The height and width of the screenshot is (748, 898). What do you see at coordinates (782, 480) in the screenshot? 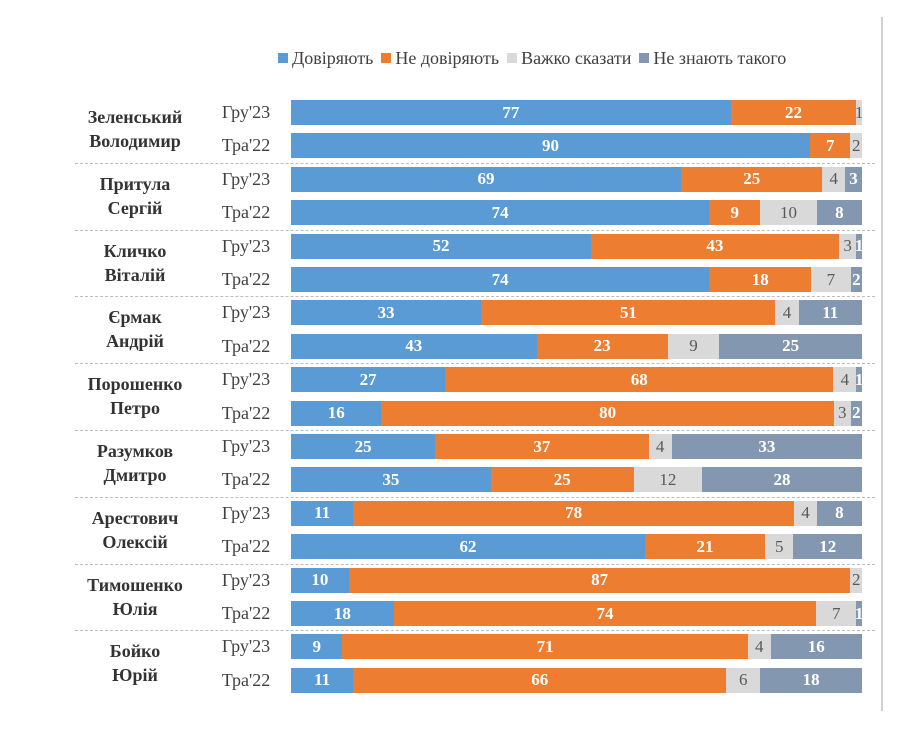
I see `bar-segment-unknown: 28` at bounding box center [782, 480].